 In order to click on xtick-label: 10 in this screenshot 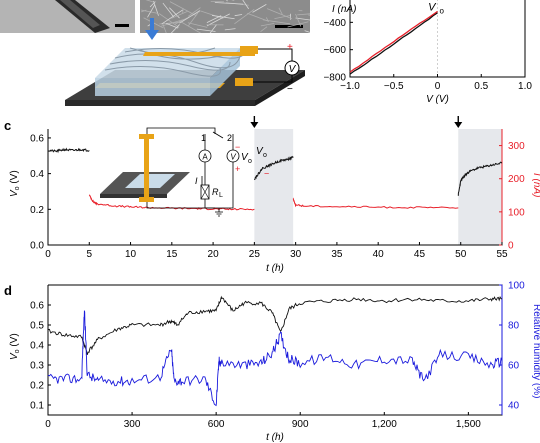, I will do `click(131, 254)`.